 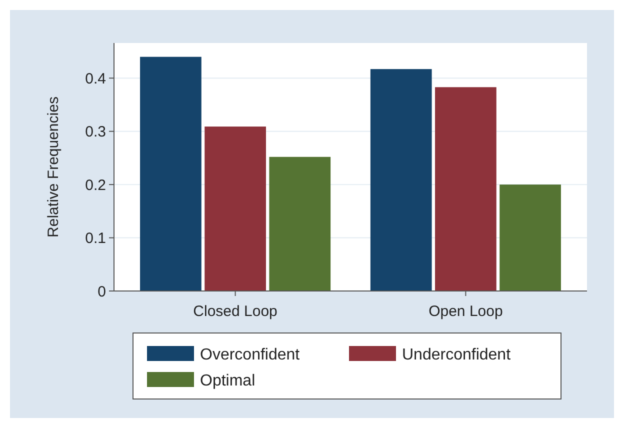 I want to click on legend-label: Underconfident, so click(x=457, y=355).